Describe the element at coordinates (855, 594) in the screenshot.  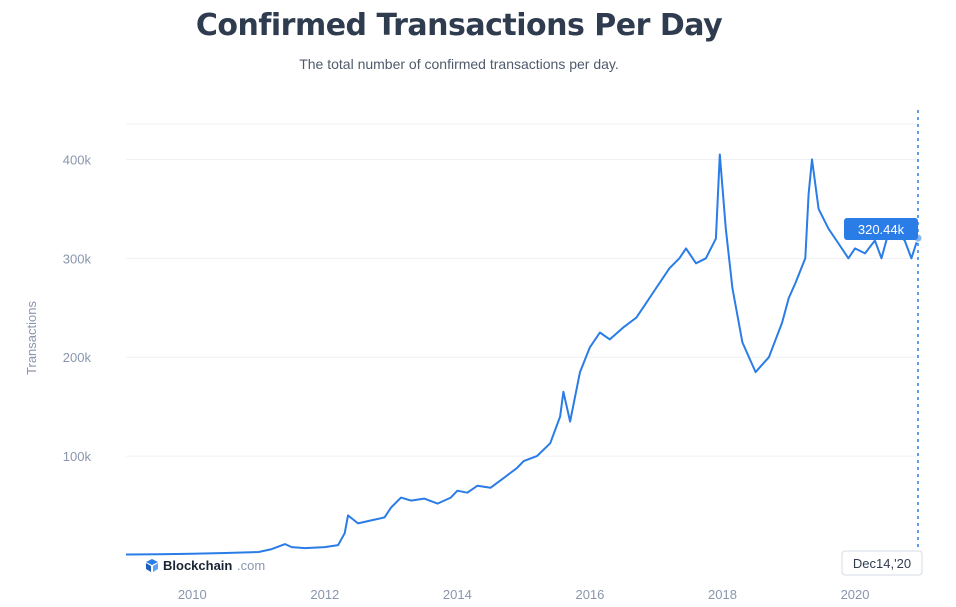
I see `x-tick-label: 2020` at that location.